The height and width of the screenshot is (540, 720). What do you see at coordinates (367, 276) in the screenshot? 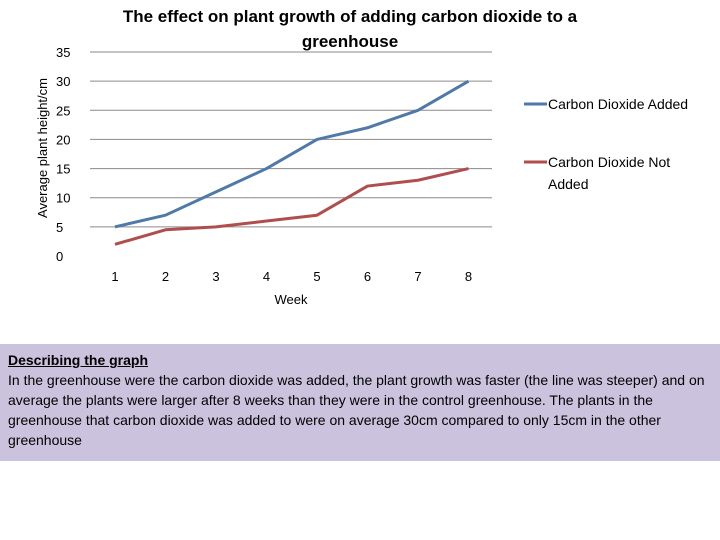
I see `x-tick-label: 6` at bounding box center [367, 276].